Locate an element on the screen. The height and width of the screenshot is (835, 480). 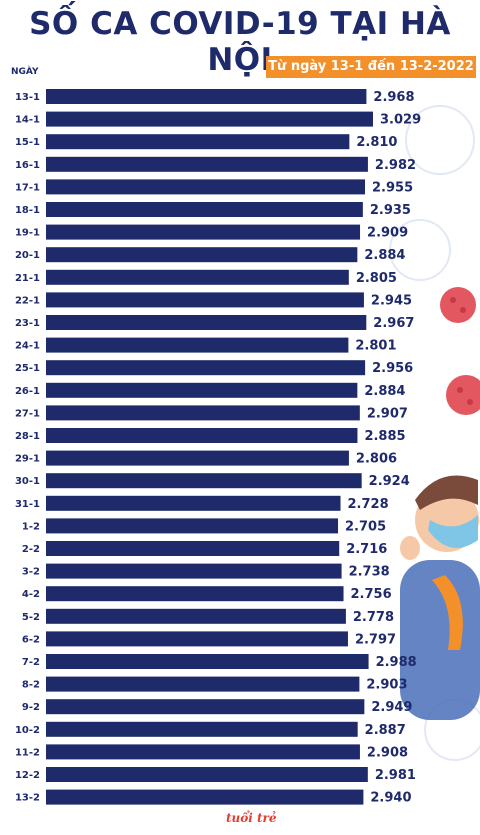
category-label: 25-1 is located at coordinates (27, 368).